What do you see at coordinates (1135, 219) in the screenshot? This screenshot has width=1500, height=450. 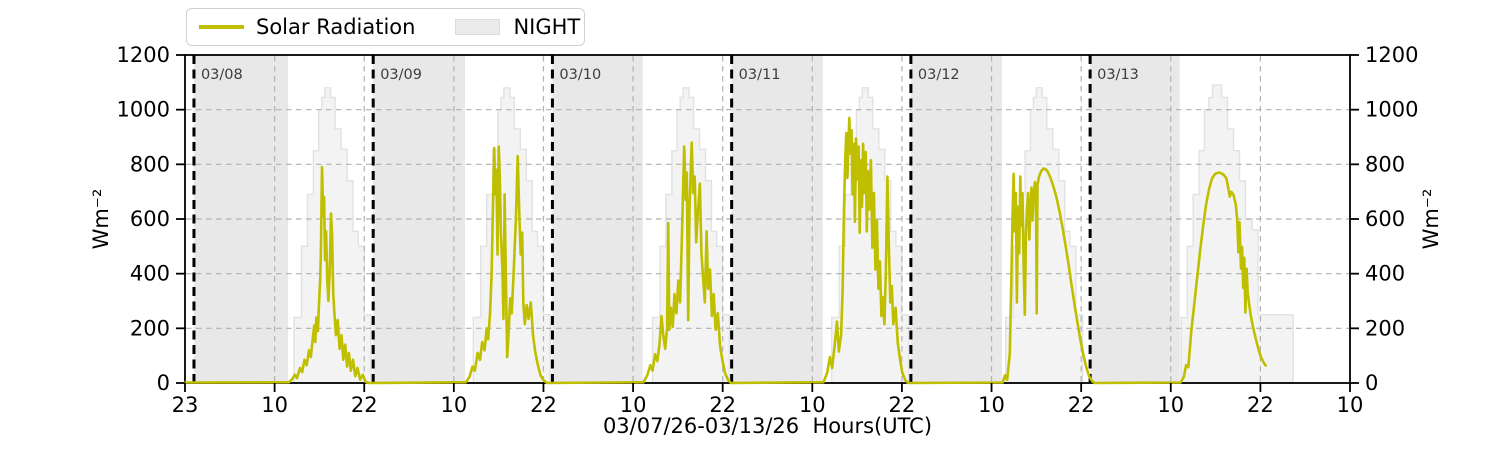 I see `night-band` at bounding box center [1135, 219].